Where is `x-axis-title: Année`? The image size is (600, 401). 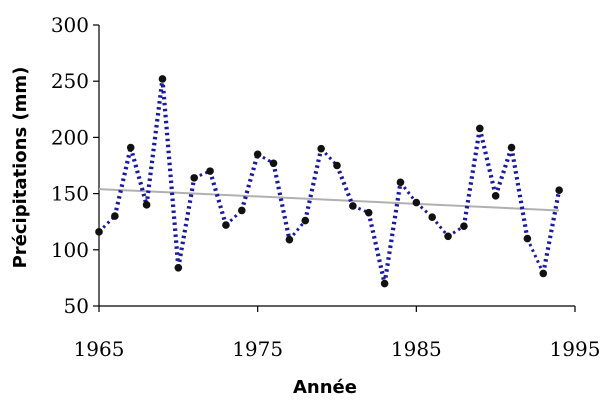 x-axis-title: Année is located at coordinates (325, 387).